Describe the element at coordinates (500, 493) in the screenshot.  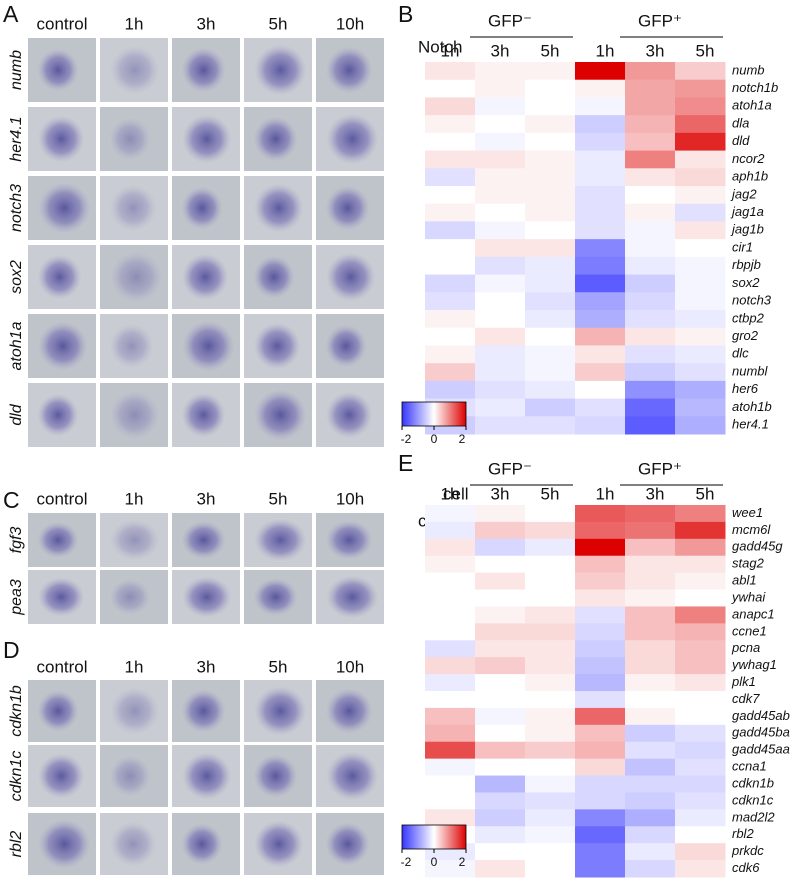
I see `time-label: 3h` at that location.